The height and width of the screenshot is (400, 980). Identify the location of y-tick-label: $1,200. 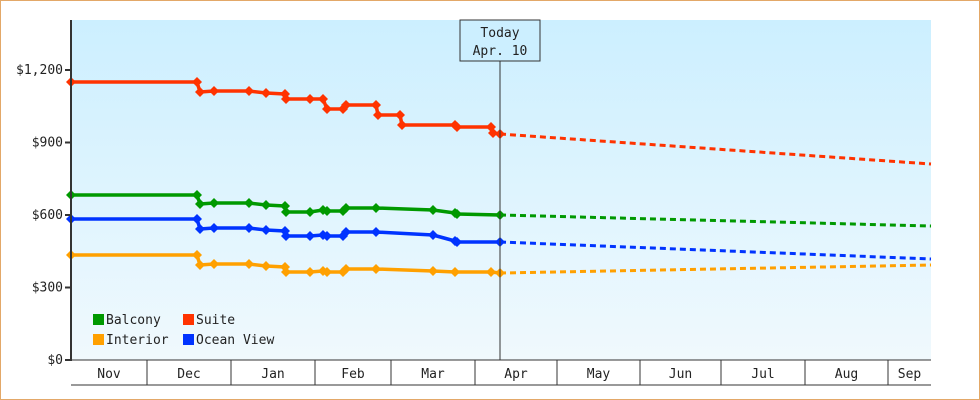
(39, 70).